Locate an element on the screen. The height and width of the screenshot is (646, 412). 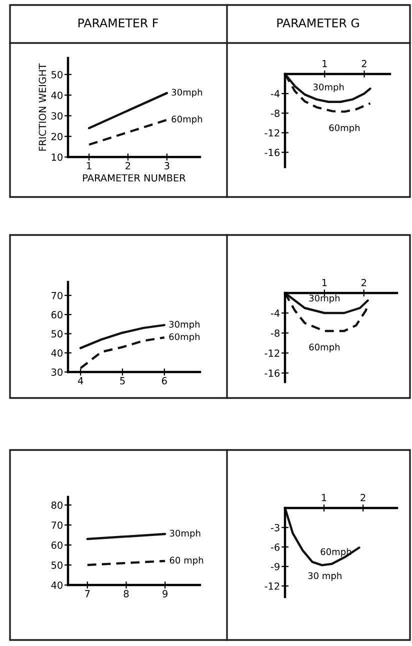
chart-title: PARAMETER F is located at coordinates (118, 23).